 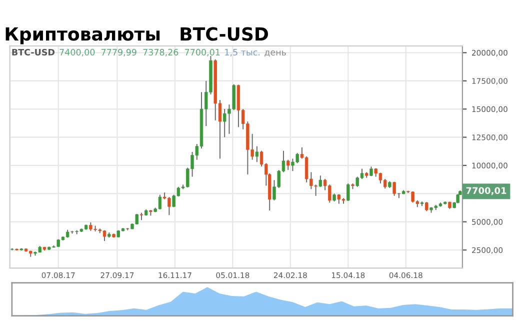 I want to click on annotation: день, so click(x=275, y=53).